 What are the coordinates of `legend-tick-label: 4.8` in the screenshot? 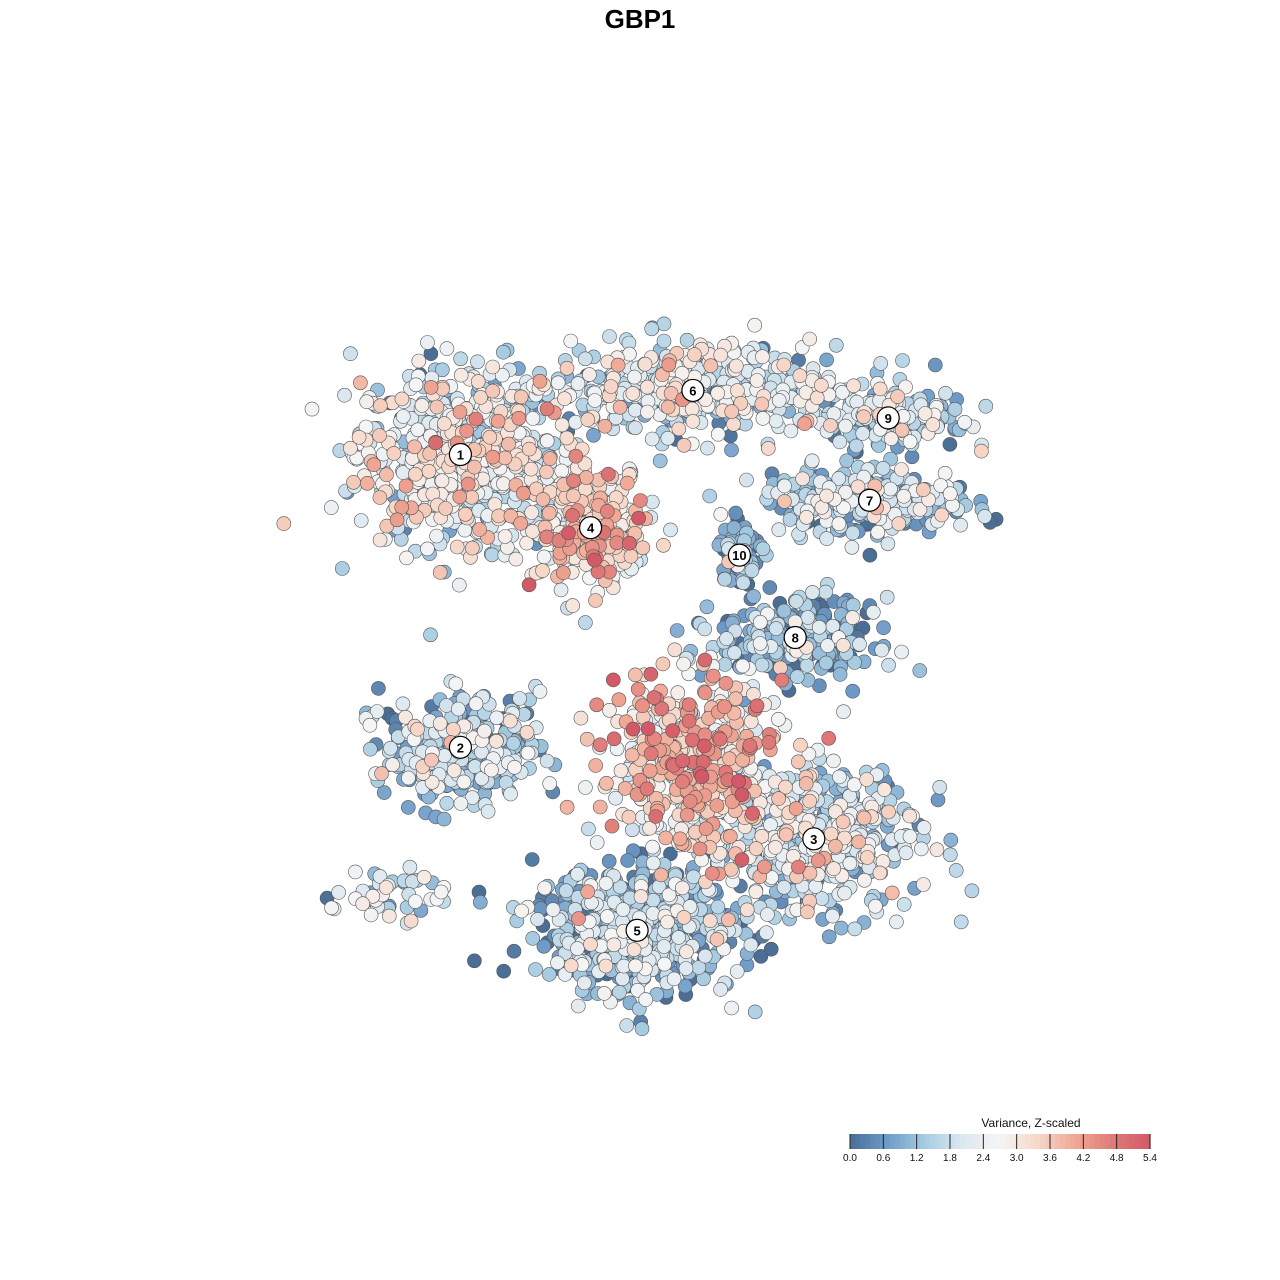 It's located at (1117, 1158).